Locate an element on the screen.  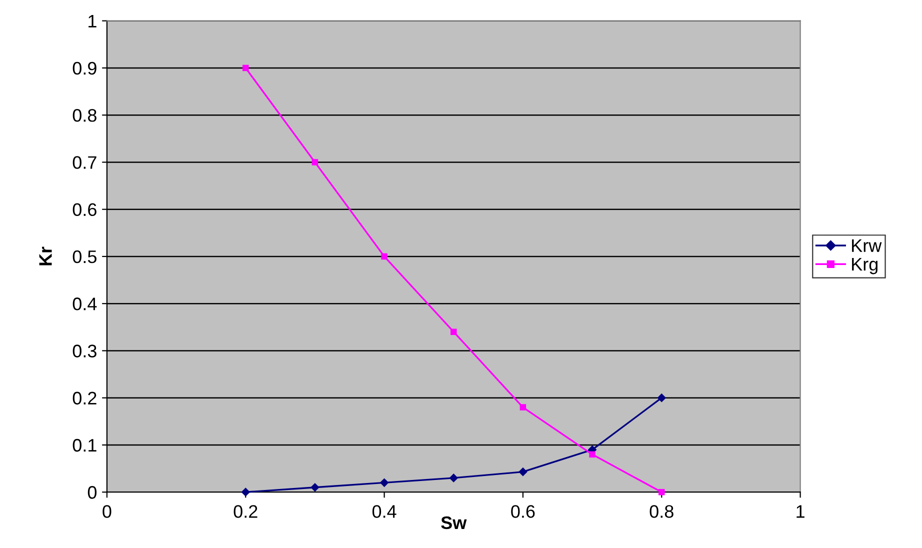
y-tick-label: 0.3 is located at coordinates (84, 351).